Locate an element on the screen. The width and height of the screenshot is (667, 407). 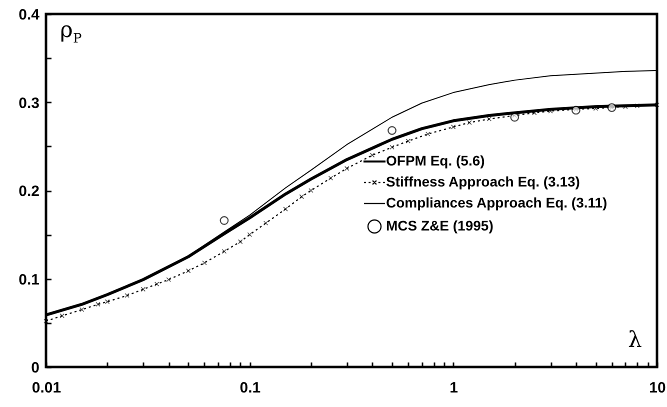
y-tick-label: 0.4 is located at coordinates (29, 15).